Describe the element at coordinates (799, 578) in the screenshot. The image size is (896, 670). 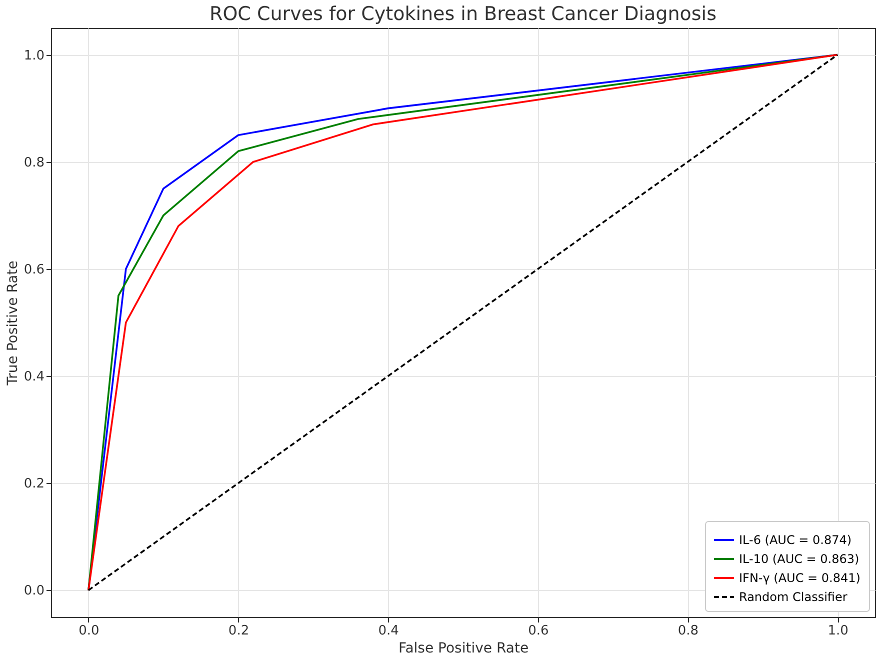
I see `legend-label: IFN-γ (AUC = 0.841)` at that location.